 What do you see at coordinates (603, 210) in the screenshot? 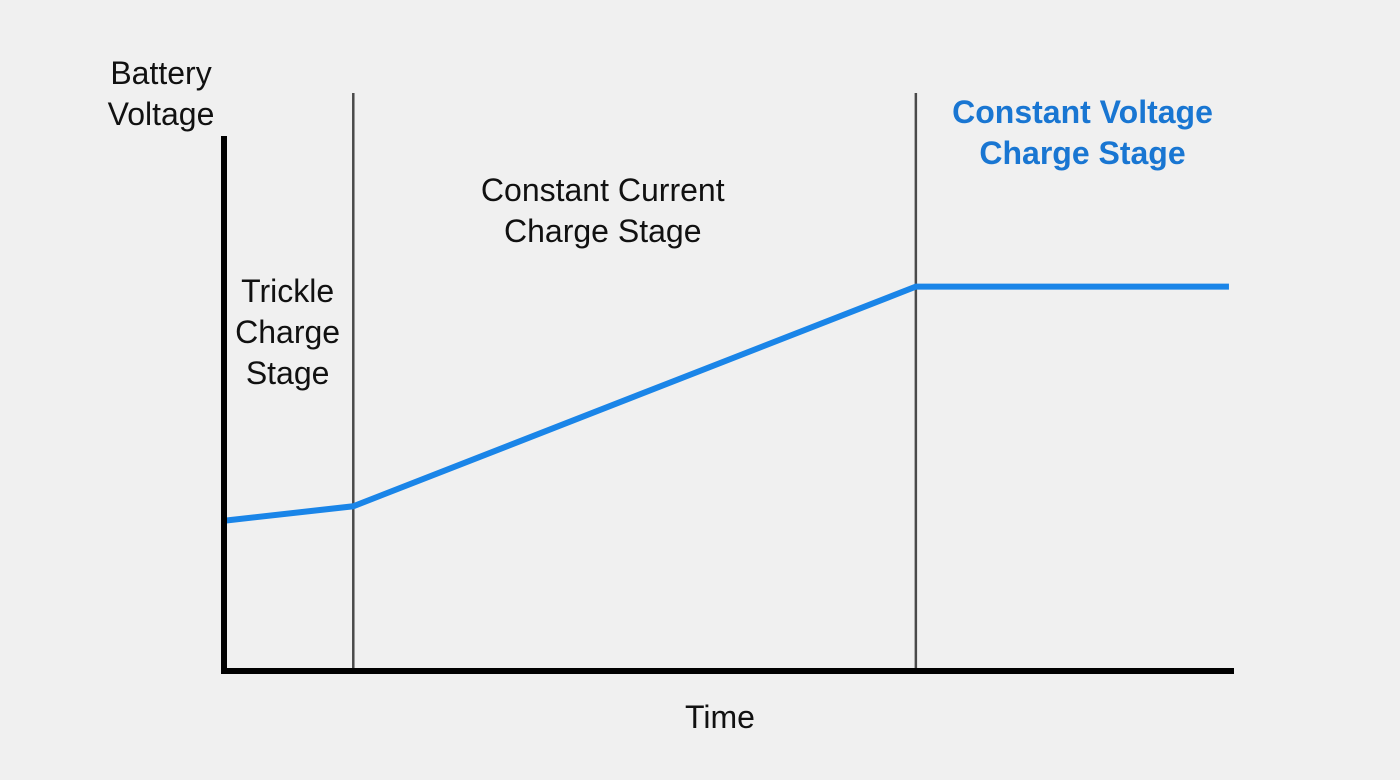
I see `stage-label-2: Constant Current Charge Stage` at bounding box center [603, 210].